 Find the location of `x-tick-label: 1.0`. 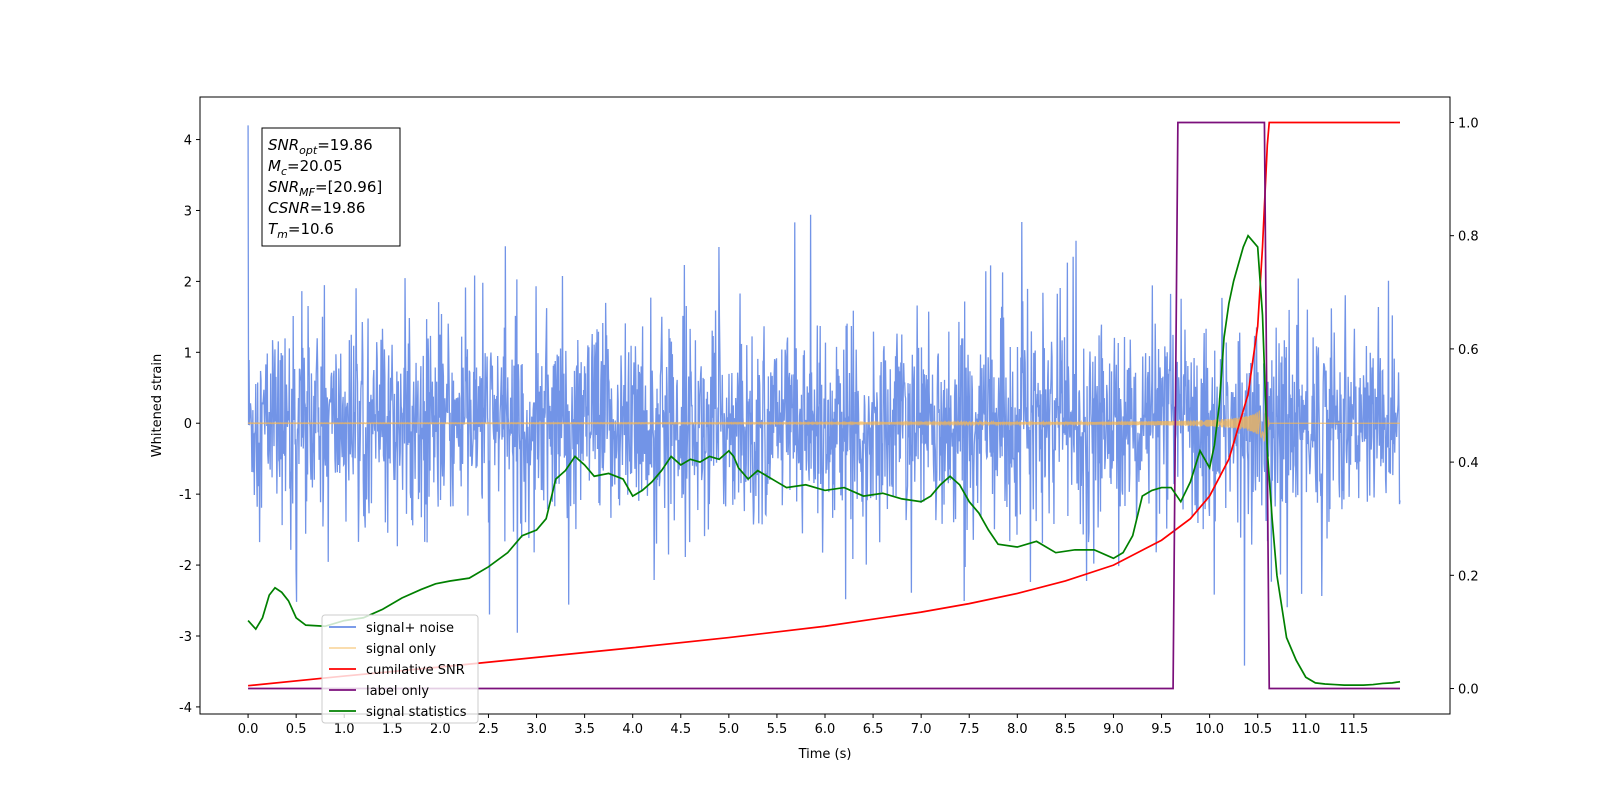

x-tick-label: 1.0 is located at coordinates (344, 729).